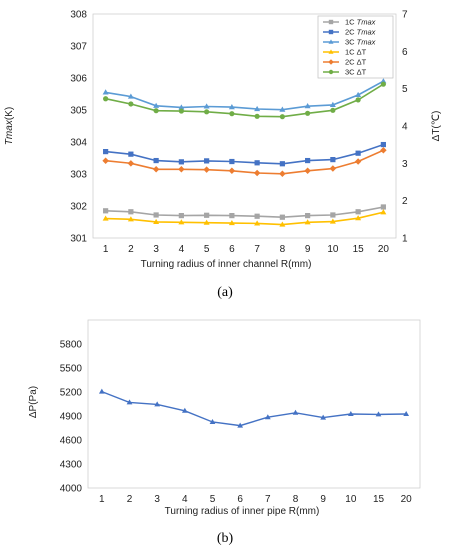 This screenshot has width=450, height=550. Describe the element at coordinates (71, 465) in the screenshot. I see `chart-b-y-tick-label: 4300` at that location.